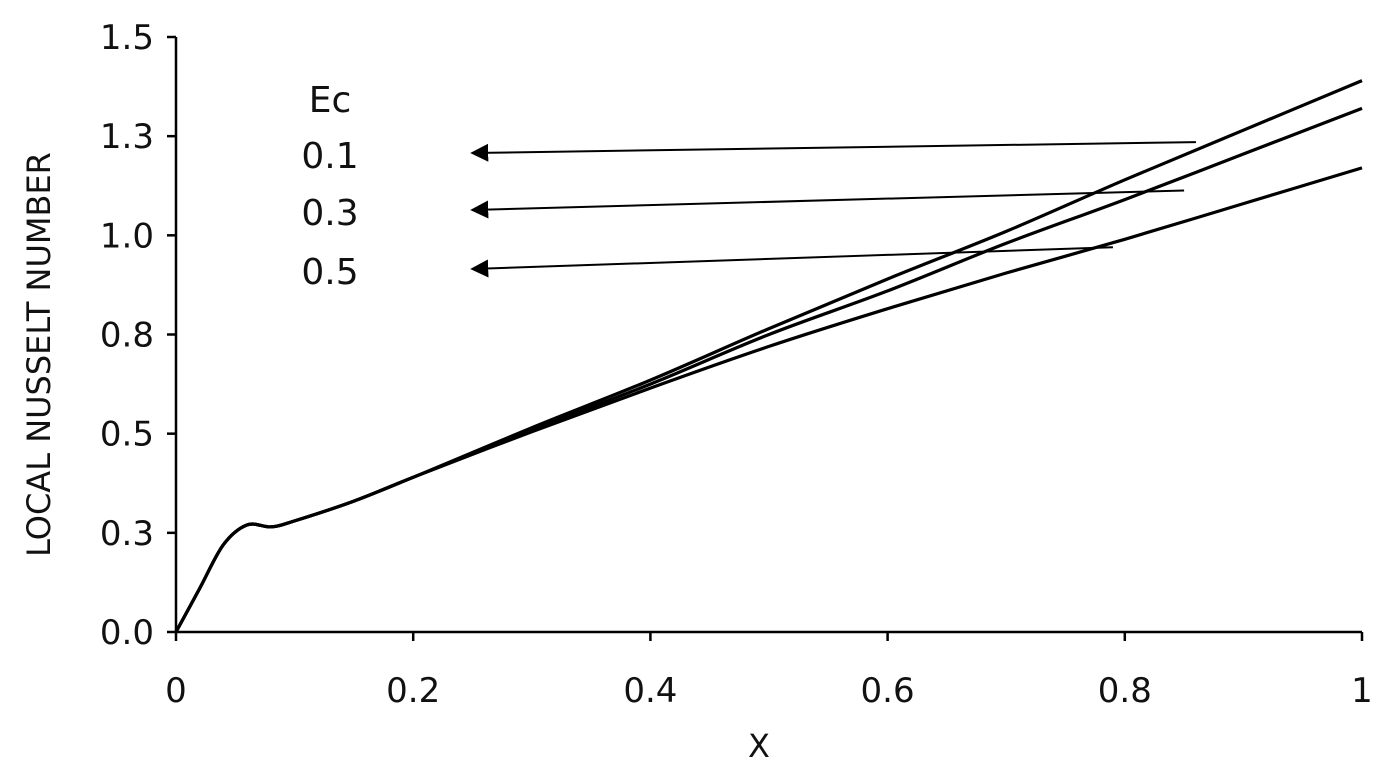  Describe the element at coordinates (329, 272) in the screenshot. I see `legend-entry-label: 0.5` at that location.